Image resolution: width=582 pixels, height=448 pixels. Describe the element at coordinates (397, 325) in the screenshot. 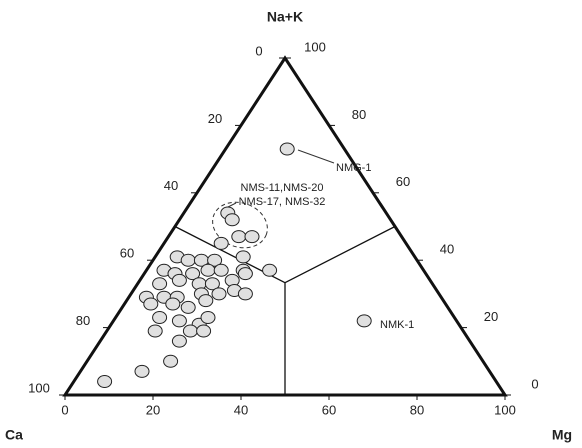

I see `annotation: NMK-1` at that location.